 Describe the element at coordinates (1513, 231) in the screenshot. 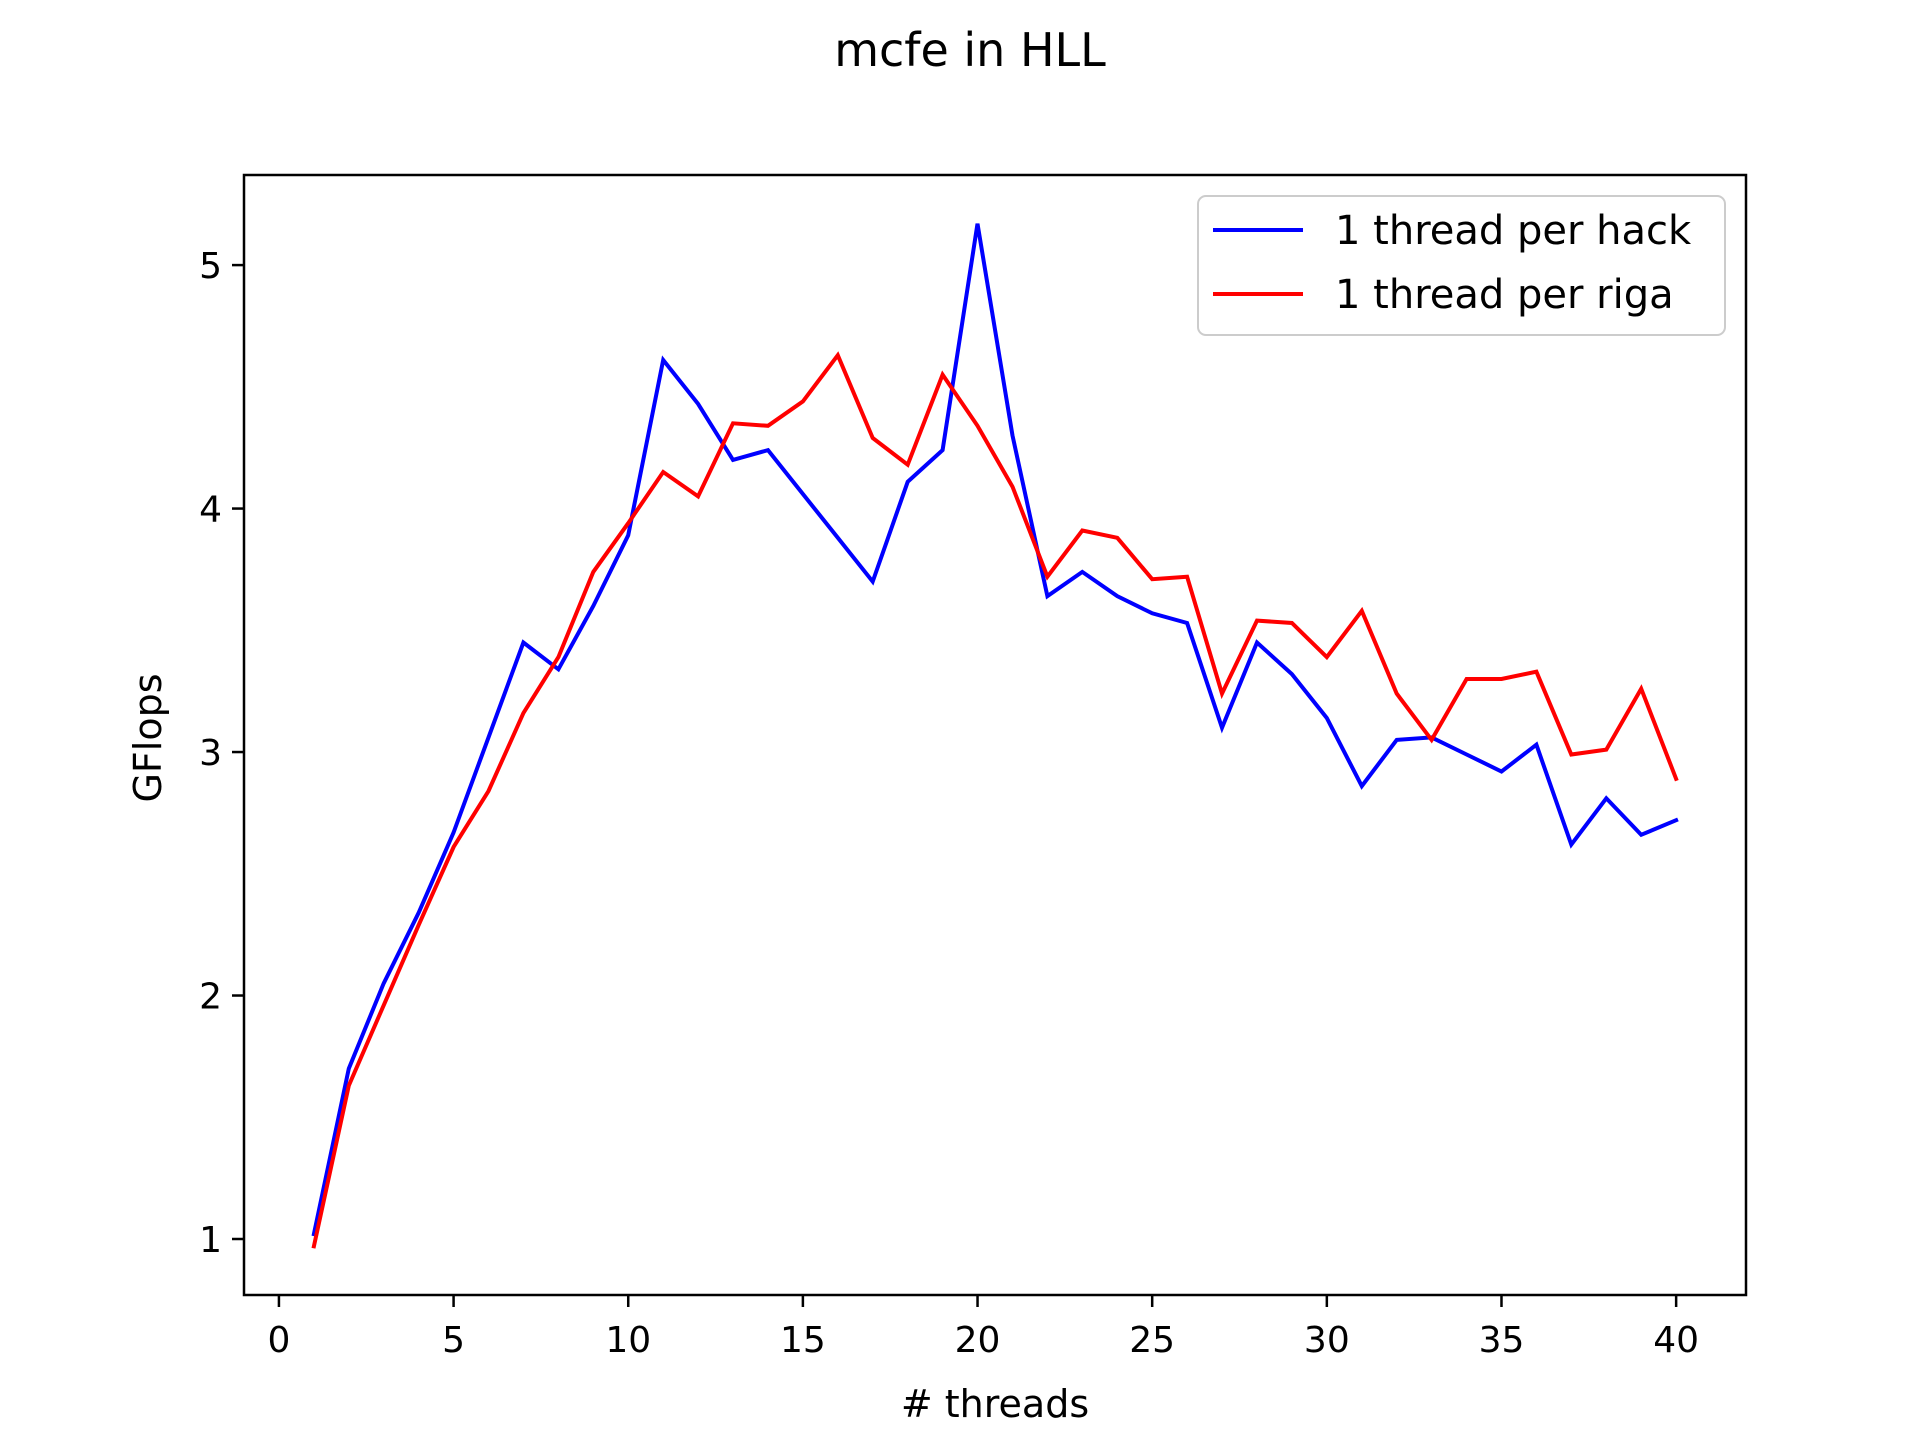

I see `legend-label-hack: 1 thread per hack` at that location.